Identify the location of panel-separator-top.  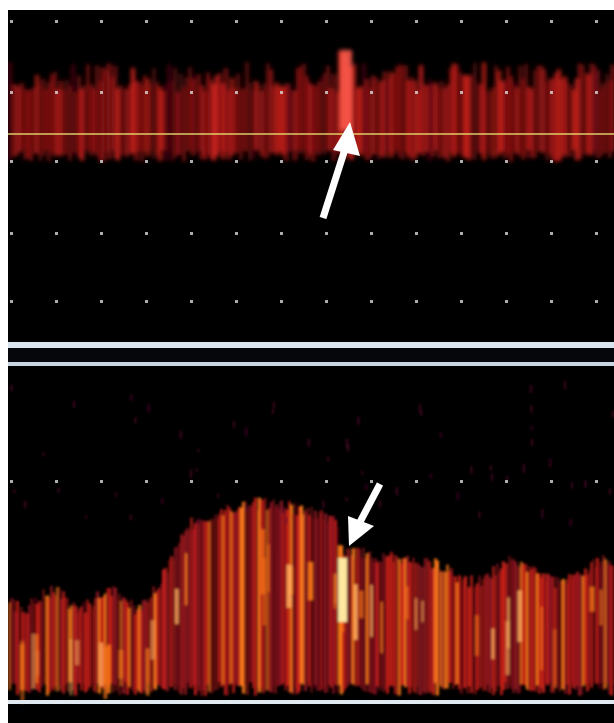
(311, 345).